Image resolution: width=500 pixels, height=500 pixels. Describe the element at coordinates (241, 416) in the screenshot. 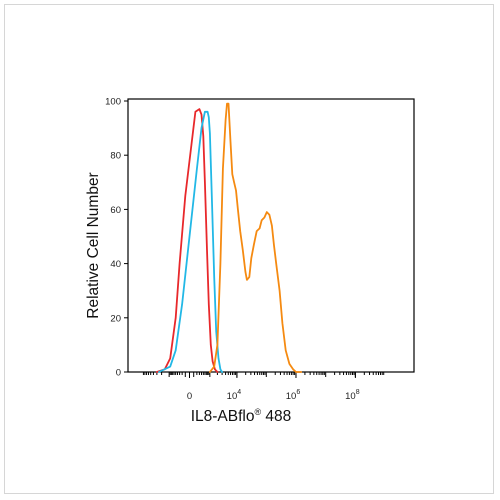

I see `x-axis-title: IL8-ABflo® 488` at that location.